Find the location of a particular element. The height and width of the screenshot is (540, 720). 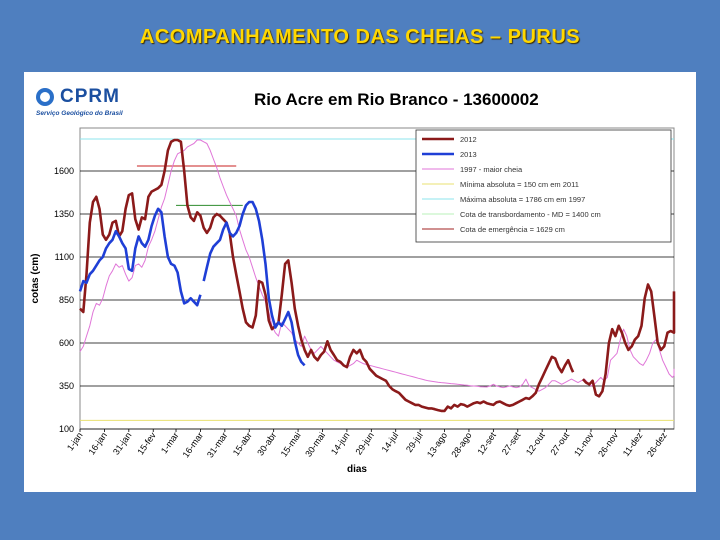

x-tick-label: 31-jan is located at coordinates (122, 443).